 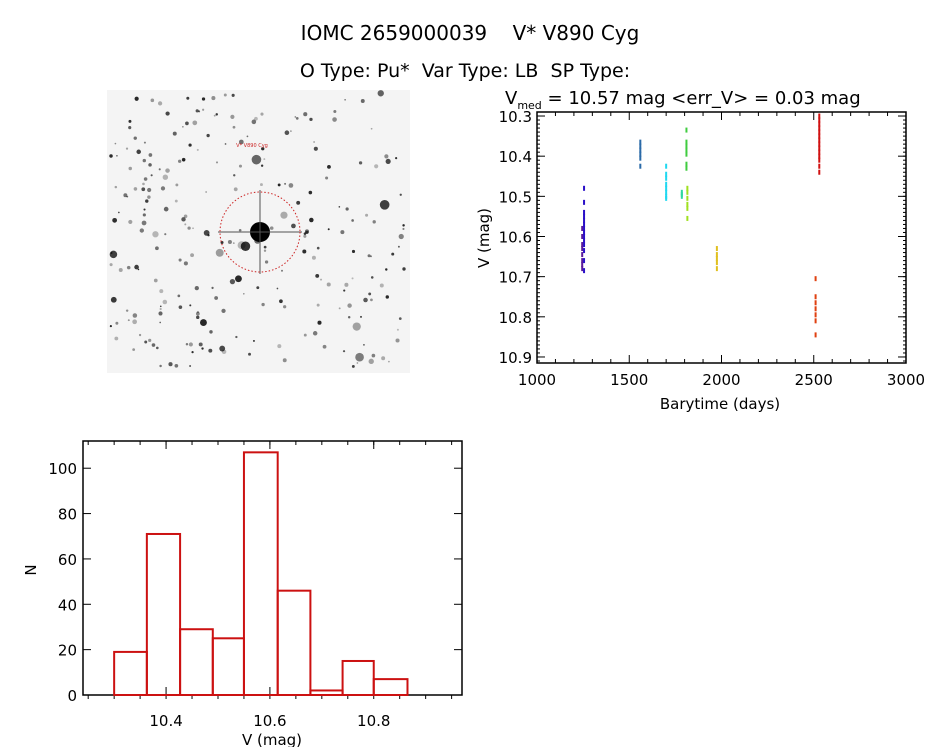 What do you see at coordinates (686, 164) in the screenshot?
I see `data-point-group6` at bounding box center [686, 164].